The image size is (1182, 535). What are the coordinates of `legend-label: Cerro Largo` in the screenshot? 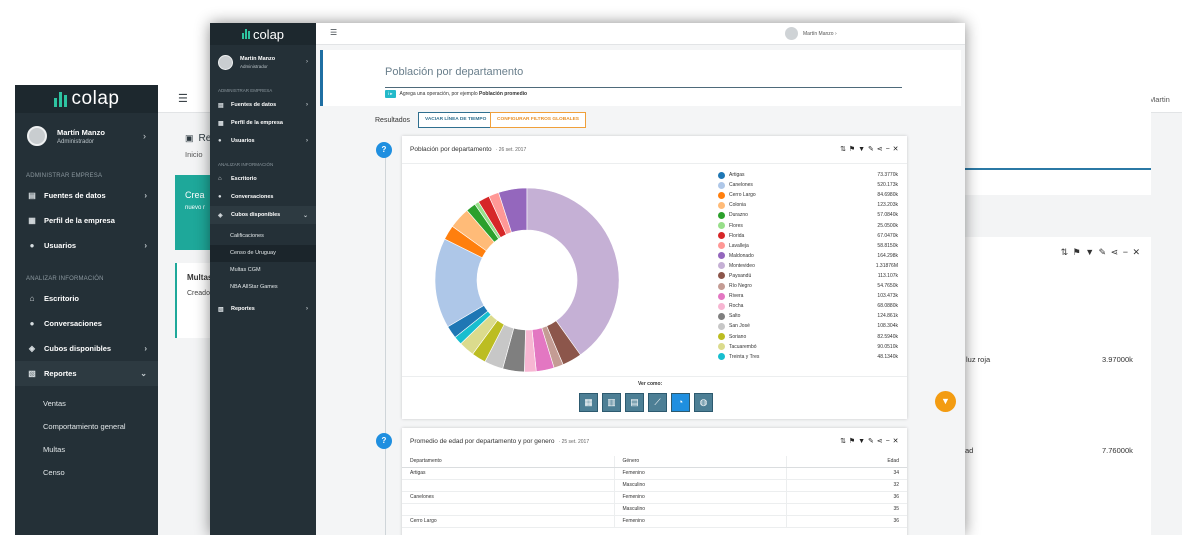 It's located at (742, 195).